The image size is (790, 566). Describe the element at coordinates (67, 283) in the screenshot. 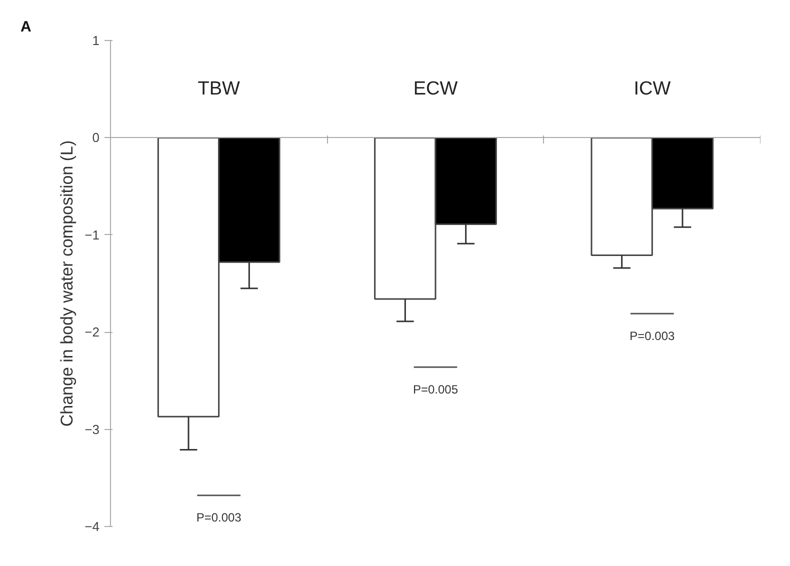

I see `y-axis-title: Change in body water composition (L)` at that location.